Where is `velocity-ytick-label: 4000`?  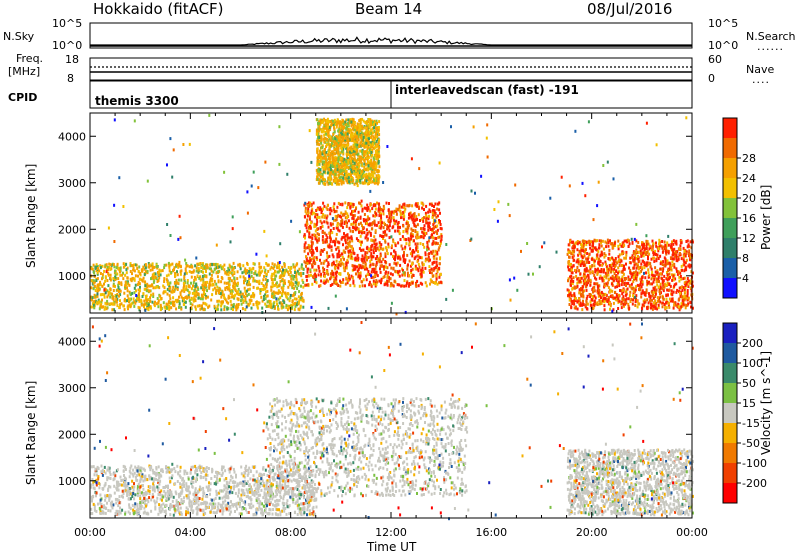 velocity-ytick-label: 4000 is located at coordinates (72, 341).